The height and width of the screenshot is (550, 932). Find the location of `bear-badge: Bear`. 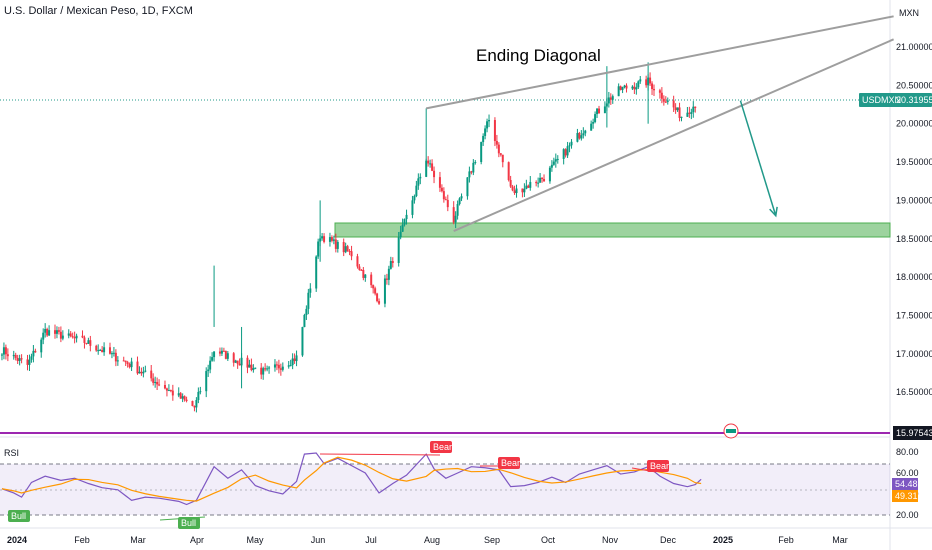

bear-badge: Bear is located at coordinates (509, 463).